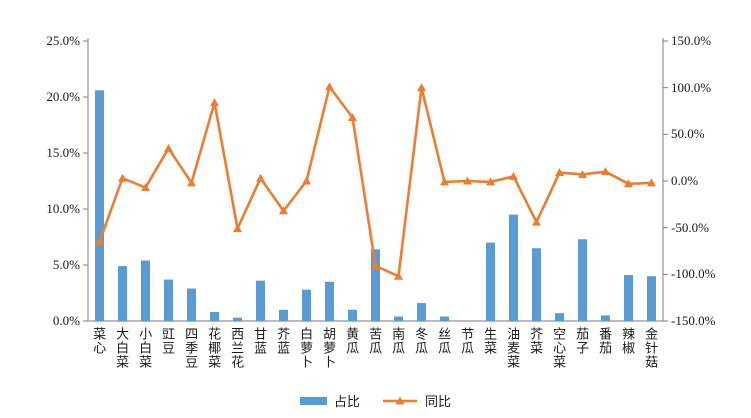 The width and height of the screenshot is (751, 418). What do you see at coordinates (690, 227) in the screenshot?
I see `right-axis-tick-label: -50.0%` at bounding box center [690, 227].